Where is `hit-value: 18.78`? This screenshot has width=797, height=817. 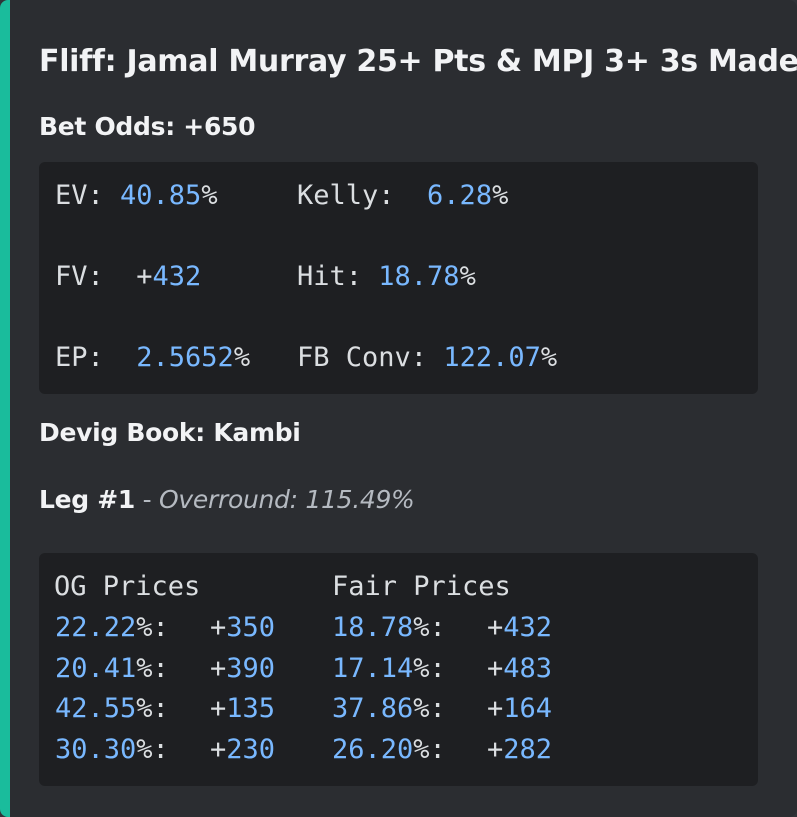 hit-value: 18.78 is located at coordinates (419, 276).